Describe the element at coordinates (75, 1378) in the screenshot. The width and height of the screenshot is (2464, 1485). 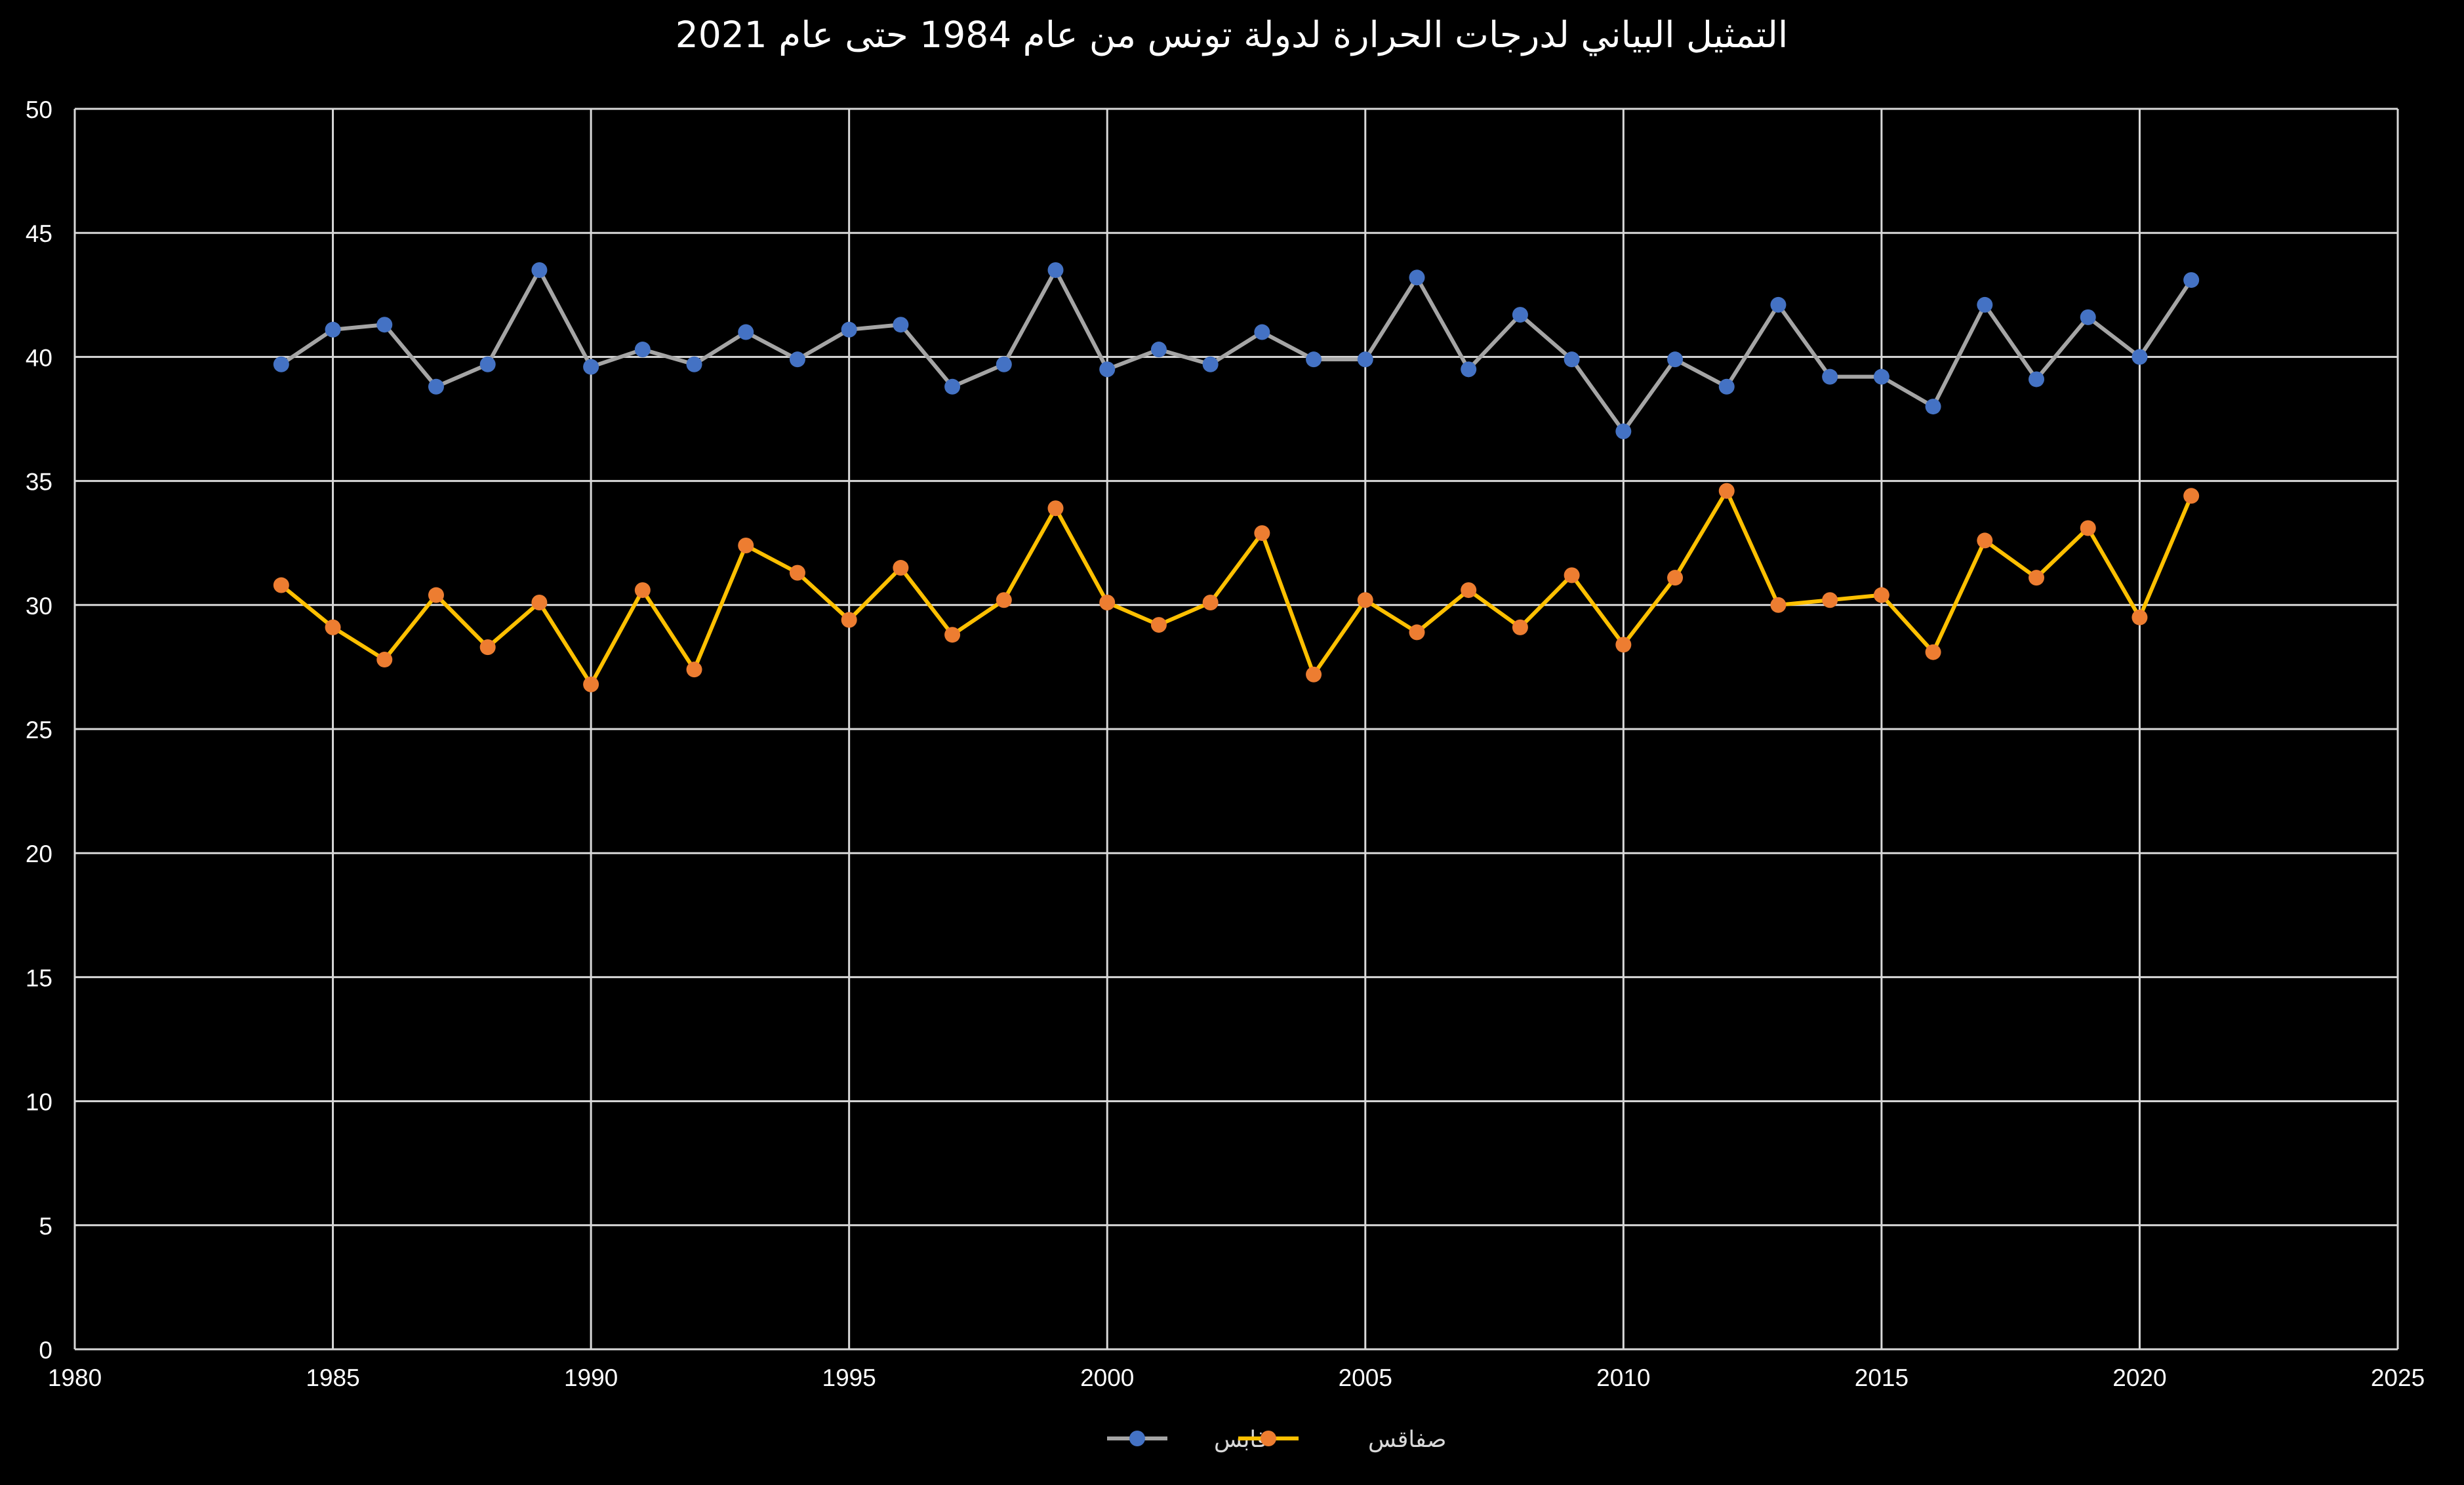
I see `x-tick-label: 1980` at that location.